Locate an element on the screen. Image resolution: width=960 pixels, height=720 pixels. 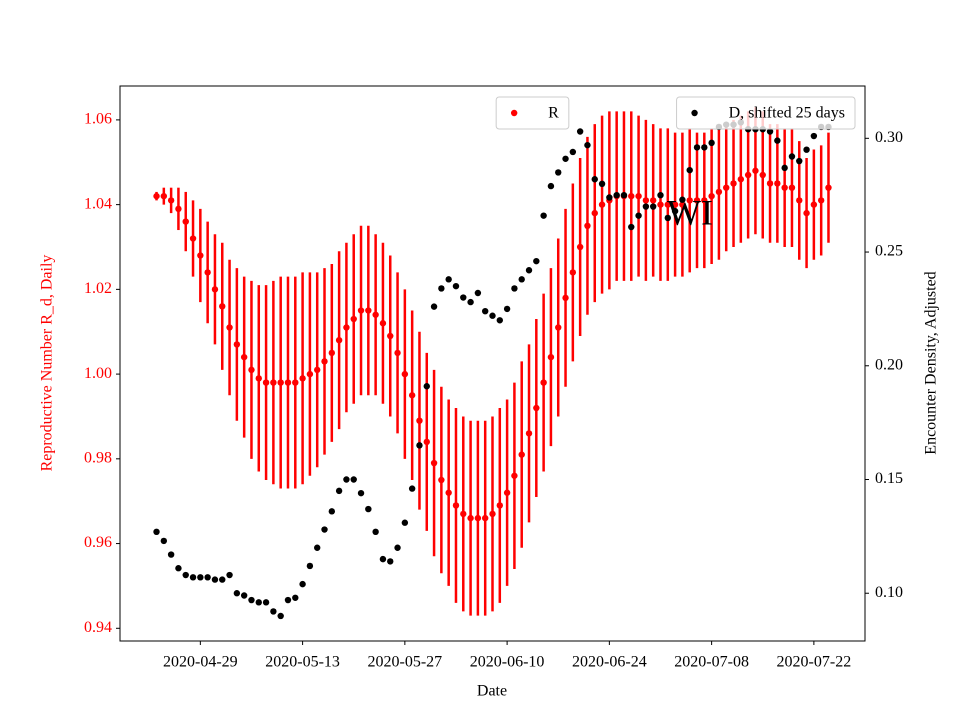
x-tick-label: 2020-04-29 is located at coordinates (200, 662).